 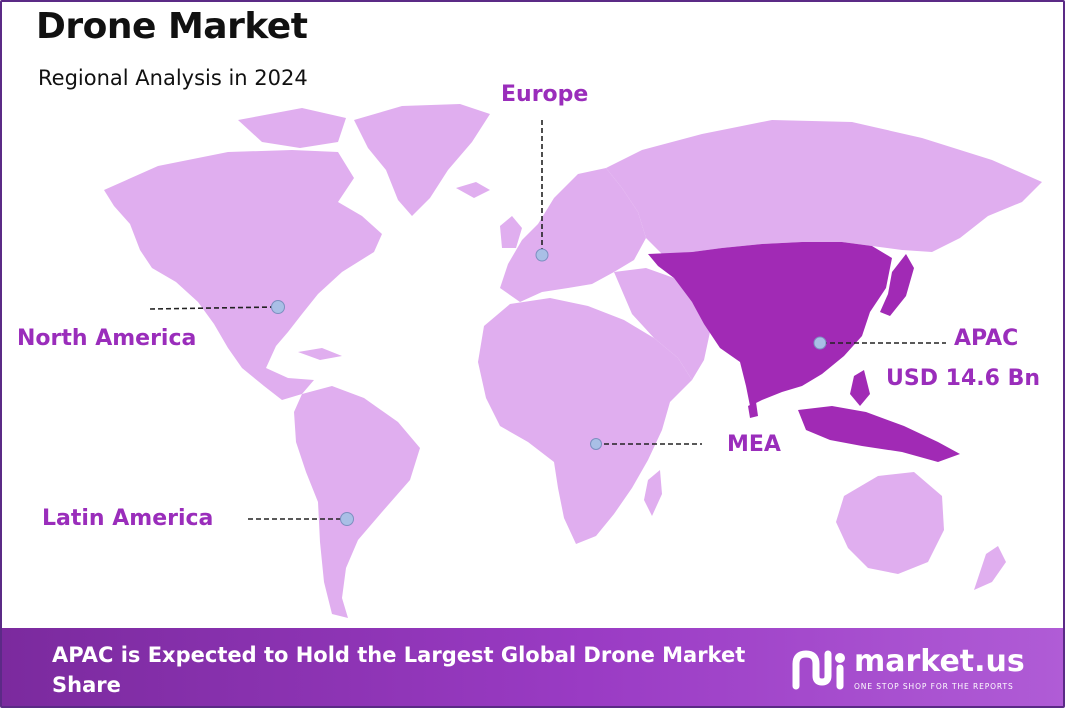 I want to click on japan-shape, so click(x=897, y=285).